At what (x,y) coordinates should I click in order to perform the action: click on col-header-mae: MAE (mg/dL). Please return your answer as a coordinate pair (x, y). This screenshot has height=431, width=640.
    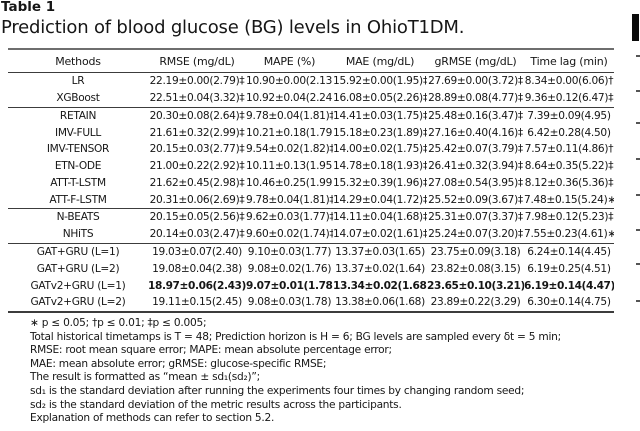
    Looking at the image, I should click on (380, 61).